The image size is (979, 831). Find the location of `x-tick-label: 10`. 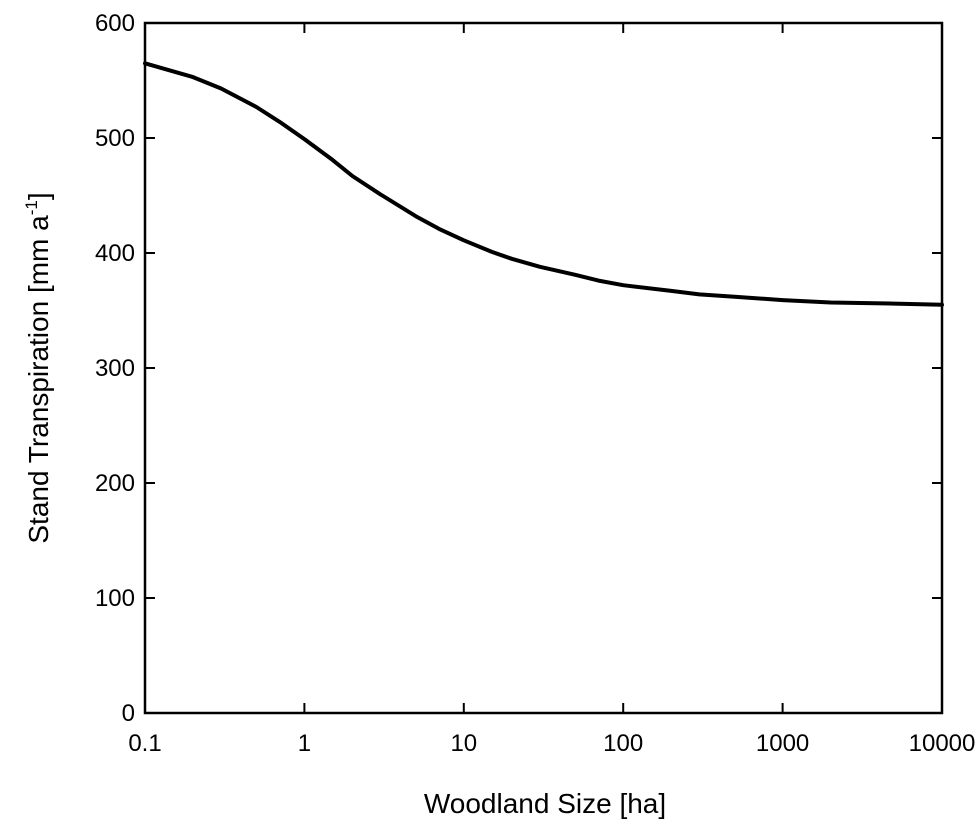

x-tick-label: 10 is located at coordinates (463, 743).